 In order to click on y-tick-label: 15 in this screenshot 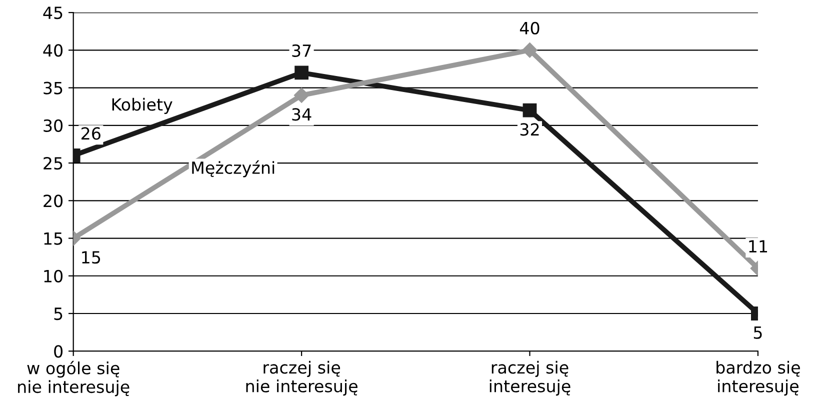, I will do `click(53, 238)`.